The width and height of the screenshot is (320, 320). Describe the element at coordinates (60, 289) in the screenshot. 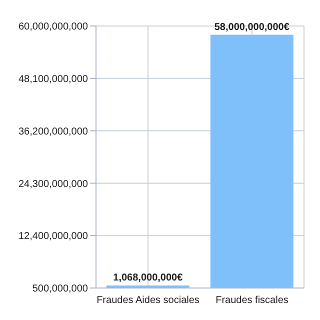

I see `y-tick-label: 500,000,000` at that location.